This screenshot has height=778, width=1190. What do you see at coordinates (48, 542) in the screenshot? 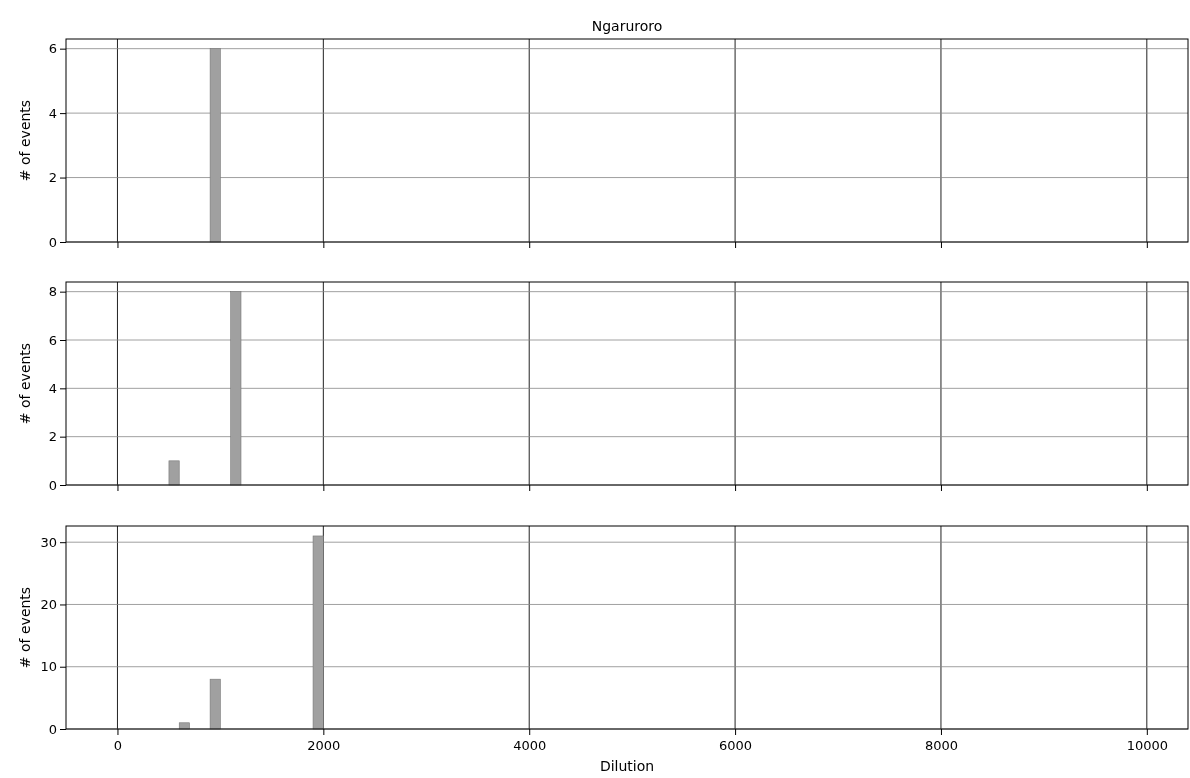
I see `y-tick-label: 30` at bounding box center [48, 542].